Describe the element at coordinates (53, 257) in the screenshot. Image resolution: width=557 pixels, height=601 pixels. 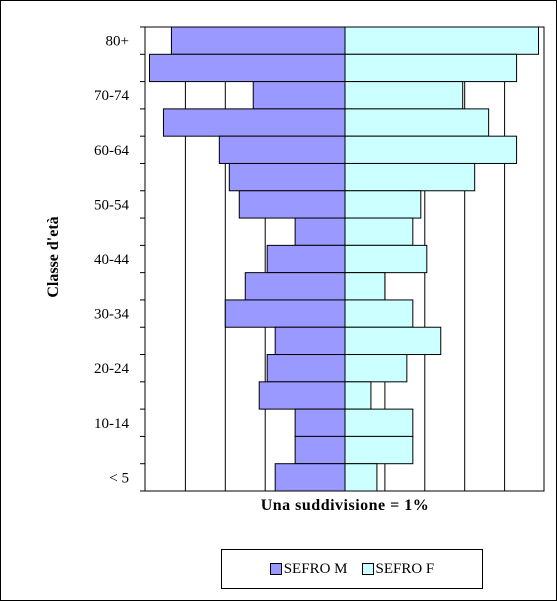
I see `y-axis-title-text: Classe d'età` at that location.